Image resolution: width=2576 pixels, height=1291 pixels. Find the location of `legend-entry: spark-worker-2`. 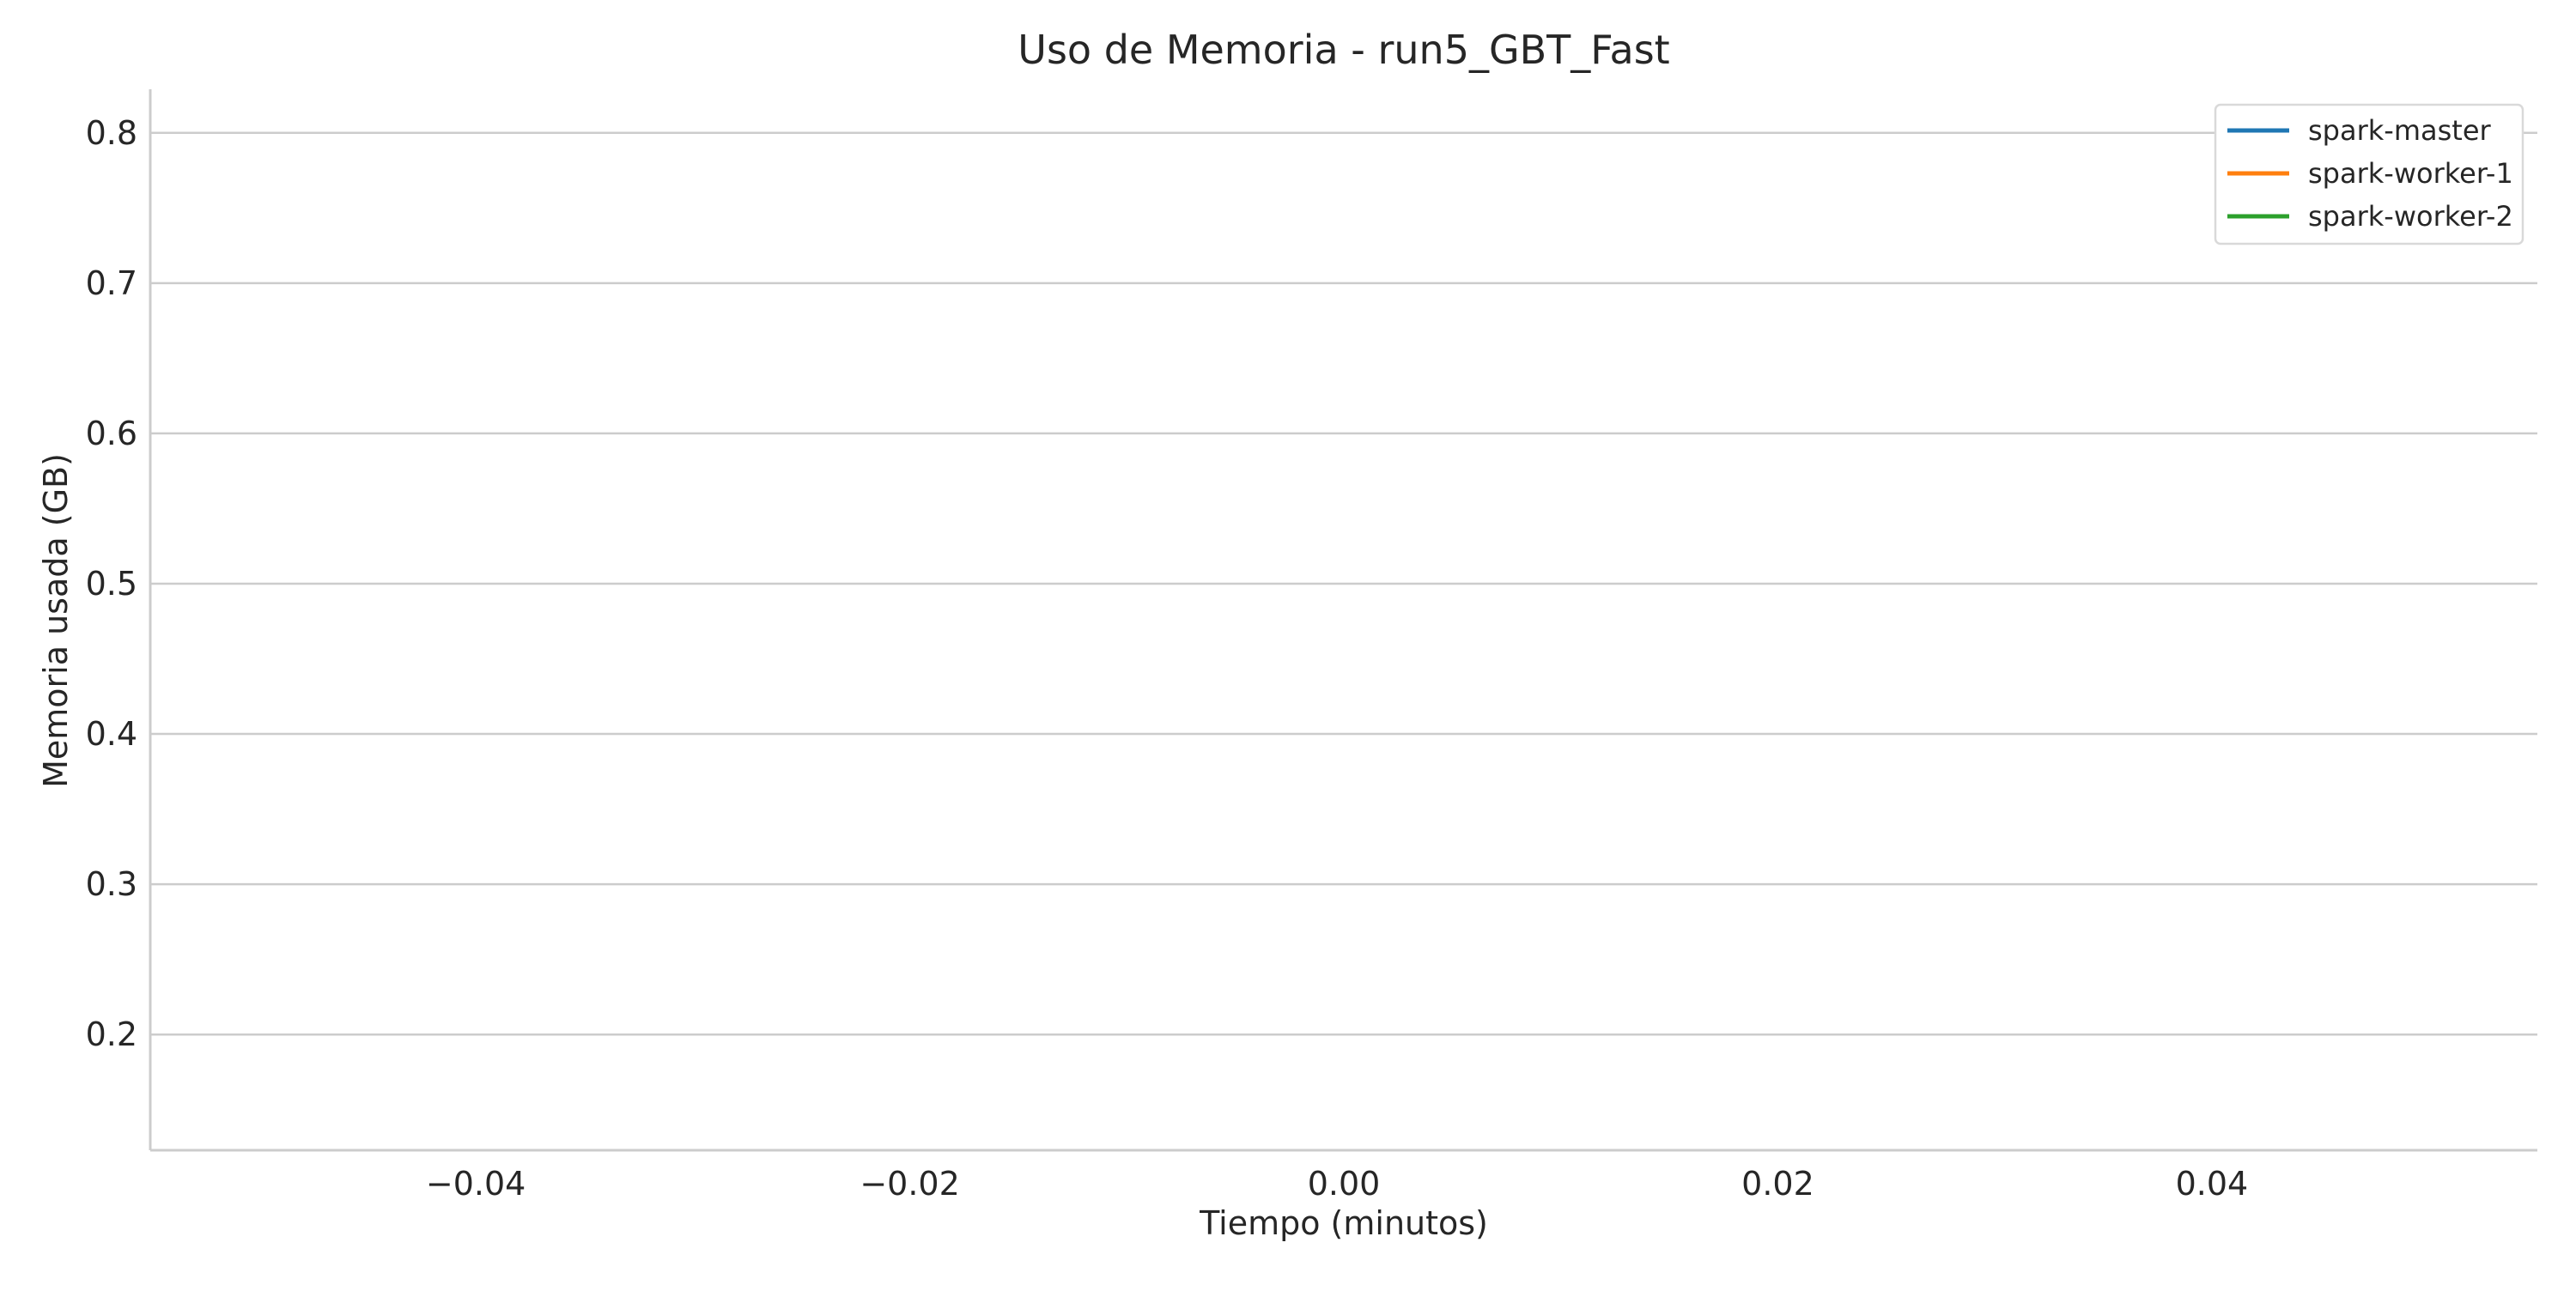

legend-entry: spark-worker-2 is located at coordinates (2411, 217).